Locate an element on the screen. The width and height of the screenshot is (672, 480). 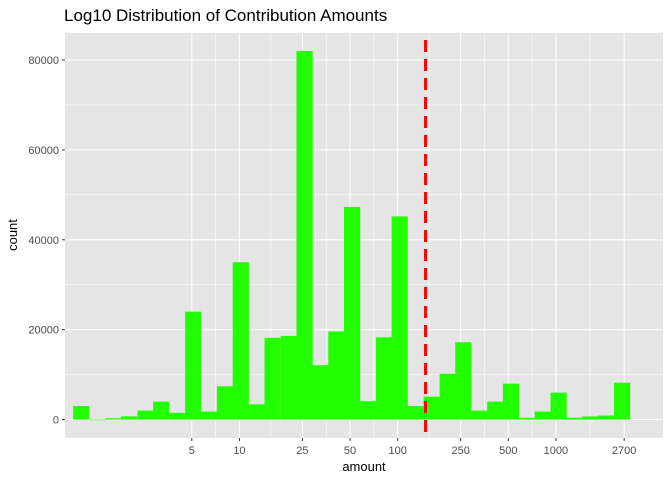
y-tick-label: 60000 is located at coordinates (43, 151).